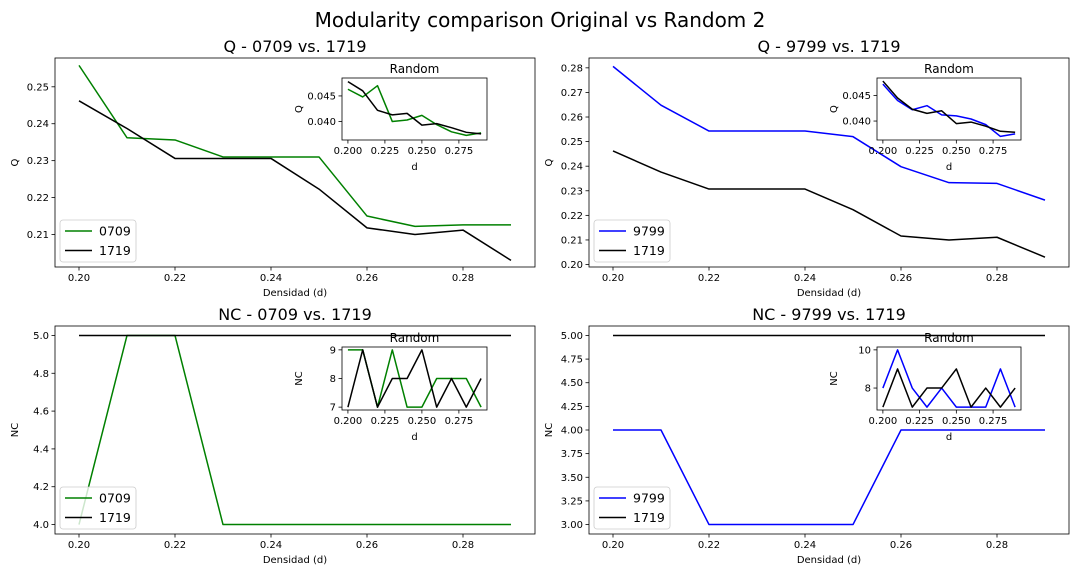 This screenshot has width=1080, height=576. I want to click on y-tick-label: 4.6, so click(41, 412).